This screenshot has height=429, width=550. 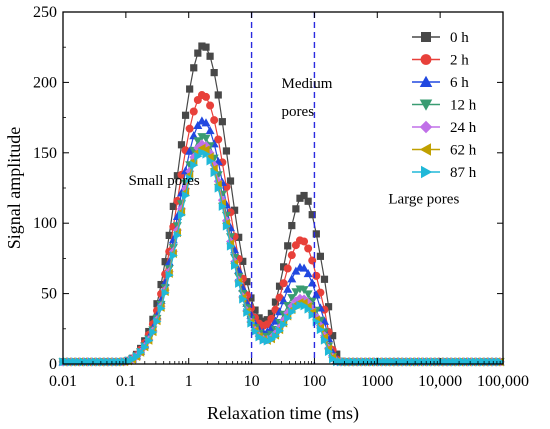 I want to click on legend-item: 0 h, so click(x=440, y=38).